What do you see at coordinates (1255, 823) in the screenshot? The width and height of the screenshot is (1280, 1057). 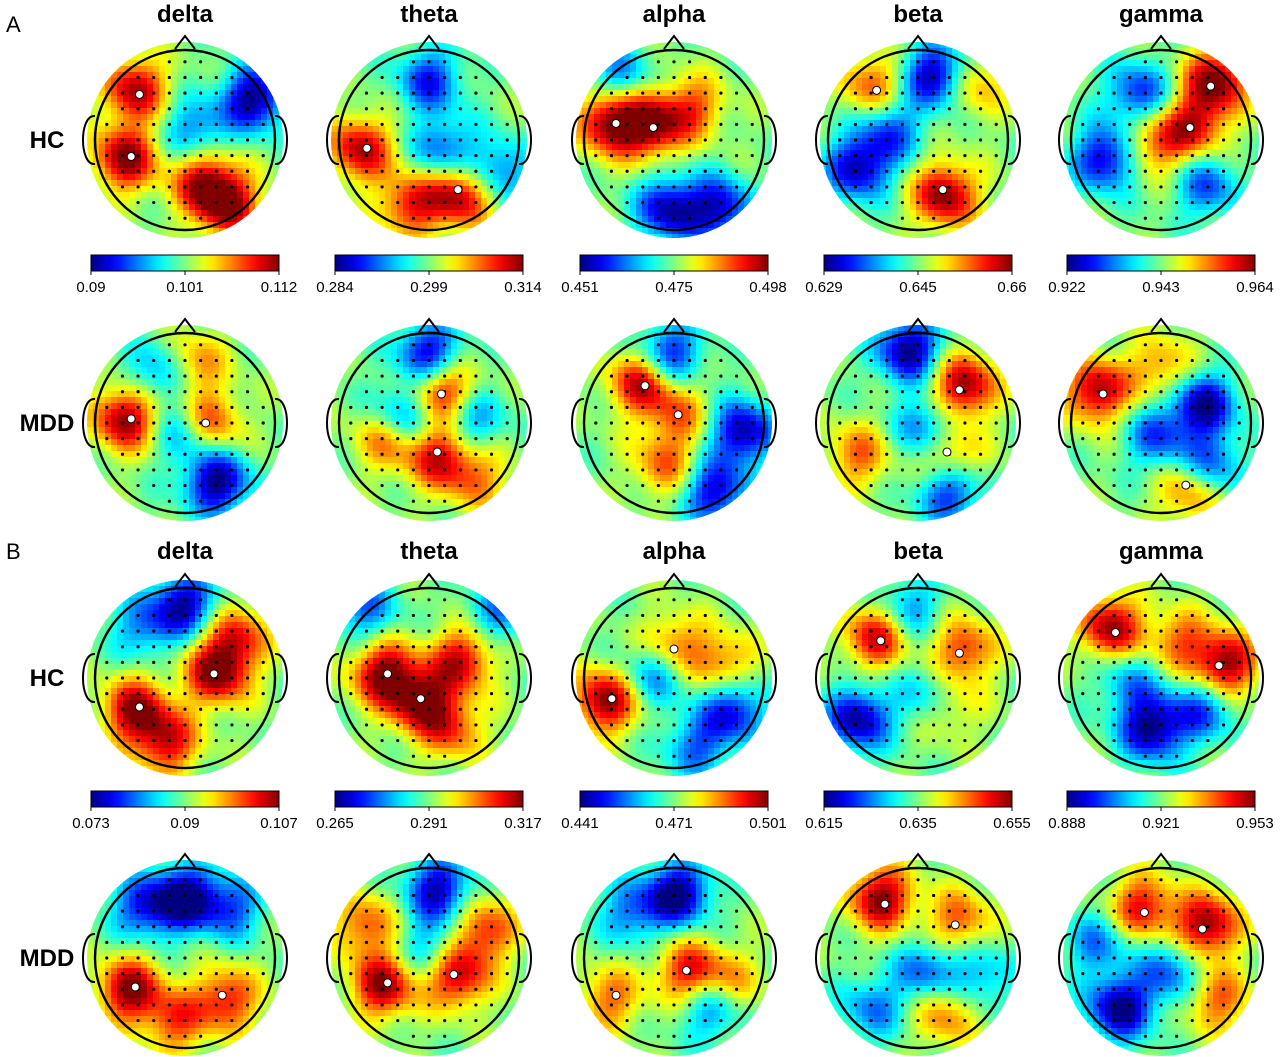 I see `colorbar-tick-label-max: 0.953` at bounding box center [1255, 823].